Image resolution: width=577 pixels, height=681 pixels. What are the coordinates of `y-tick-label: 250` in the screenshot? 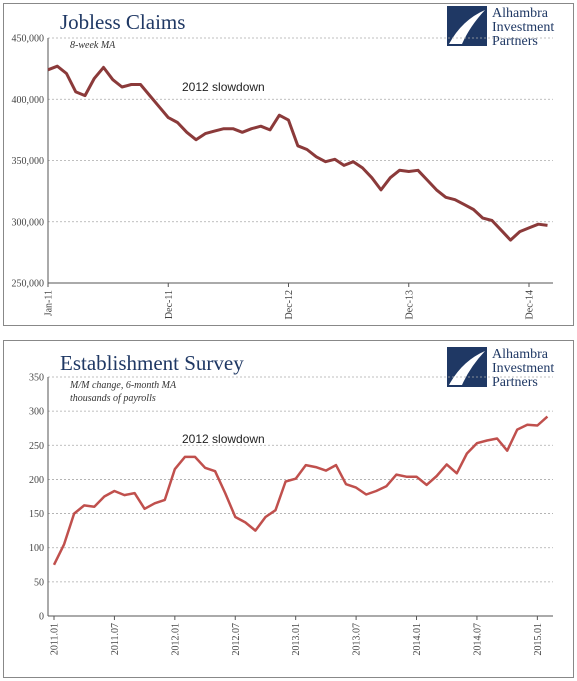 It's located at (36, 446).